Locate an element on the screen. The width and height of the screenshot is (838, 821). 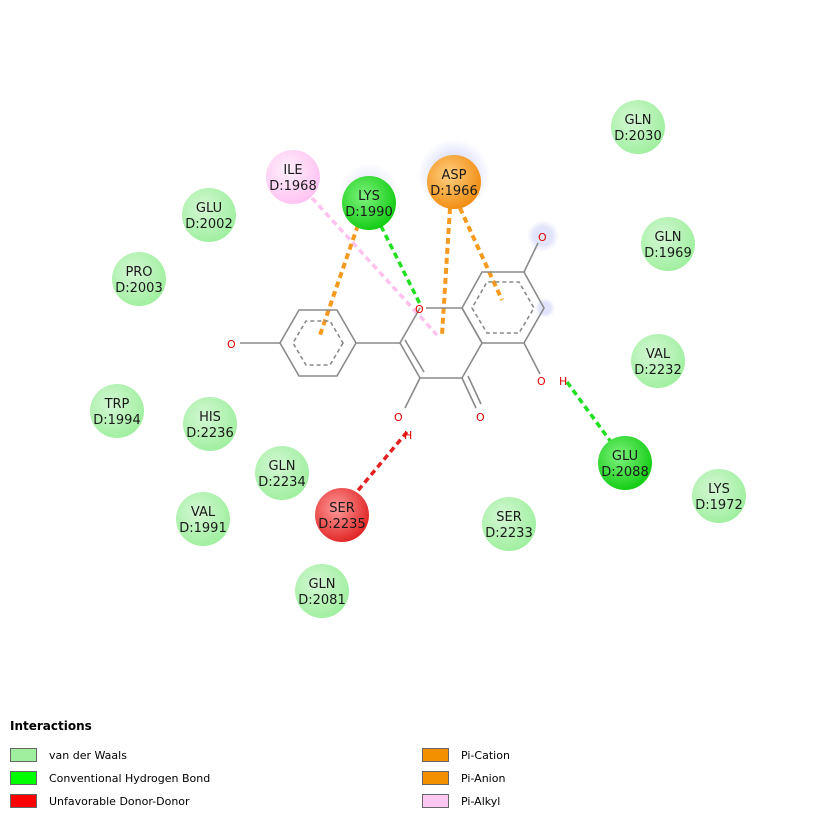
legend-item: van der Waals is located at coordinates (68, 755).